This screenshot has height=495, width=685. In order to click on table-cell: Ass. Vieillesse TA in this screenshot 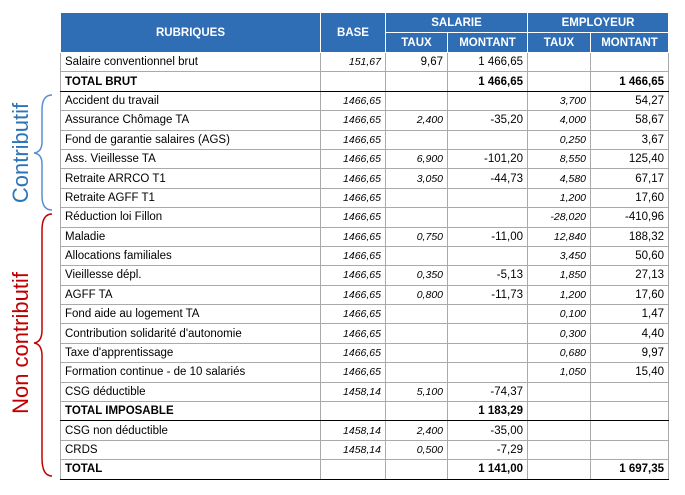, I will do `click(190, 159)`.